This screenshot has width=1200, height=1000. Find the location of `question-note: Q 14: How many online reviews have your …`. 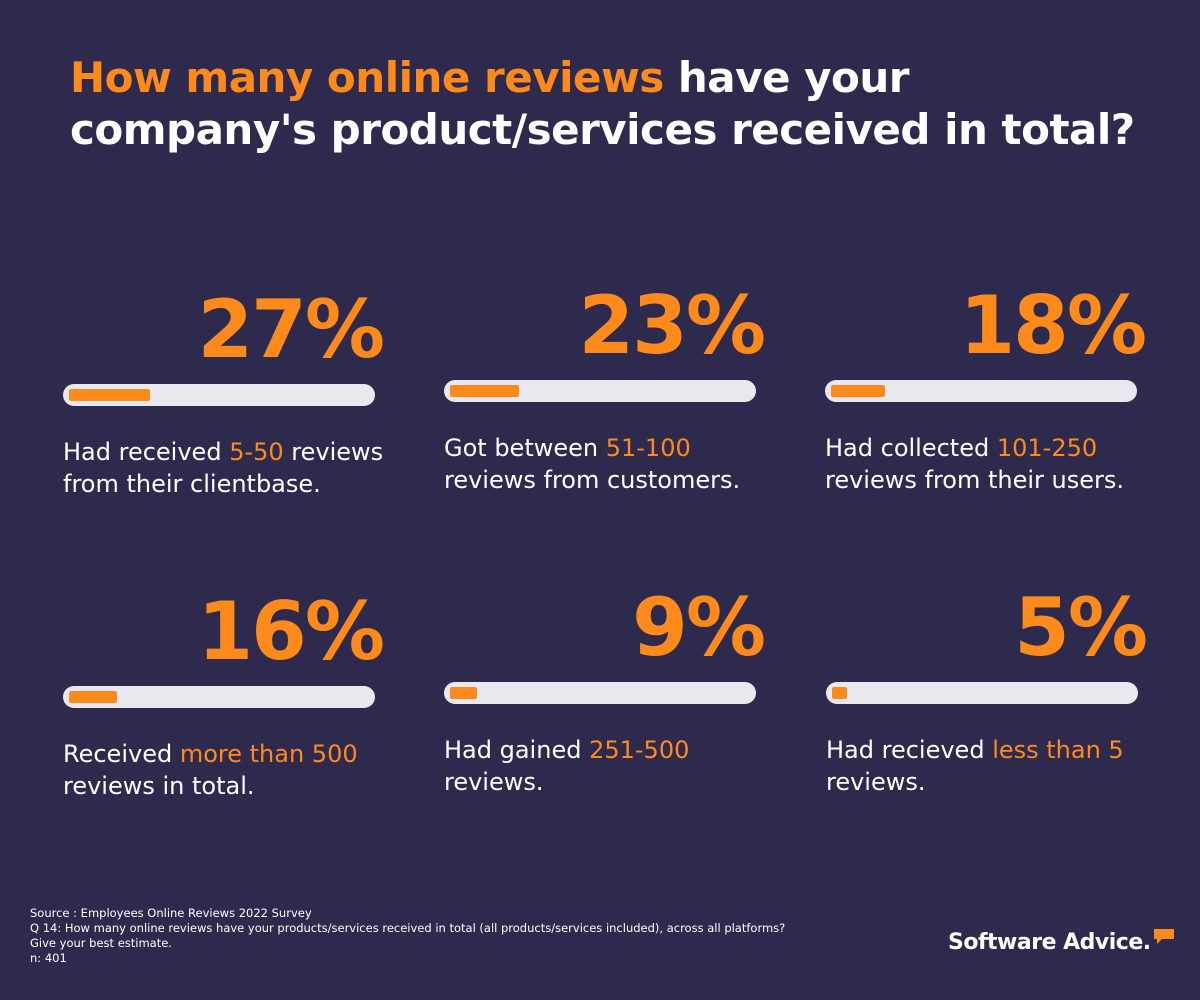

question-note: Q 14: How many online reviews have your … is located at coordinates (408, 928).